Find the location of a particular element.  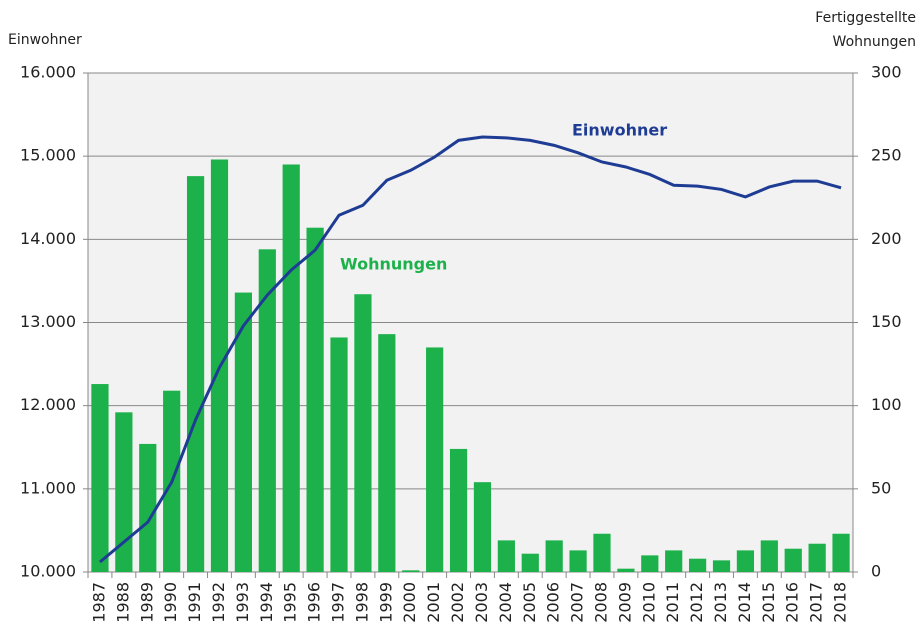

x-tick-label: 1999 is located at coordinates (385, 602).